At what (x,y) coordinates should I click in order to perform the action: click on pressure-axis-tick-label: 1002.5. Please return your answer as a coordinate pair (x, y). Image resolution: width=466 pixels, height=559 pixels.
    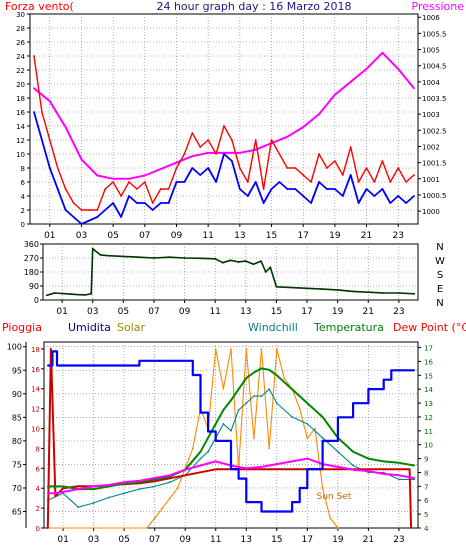
    Looking at the image, I should click on (434, 131).